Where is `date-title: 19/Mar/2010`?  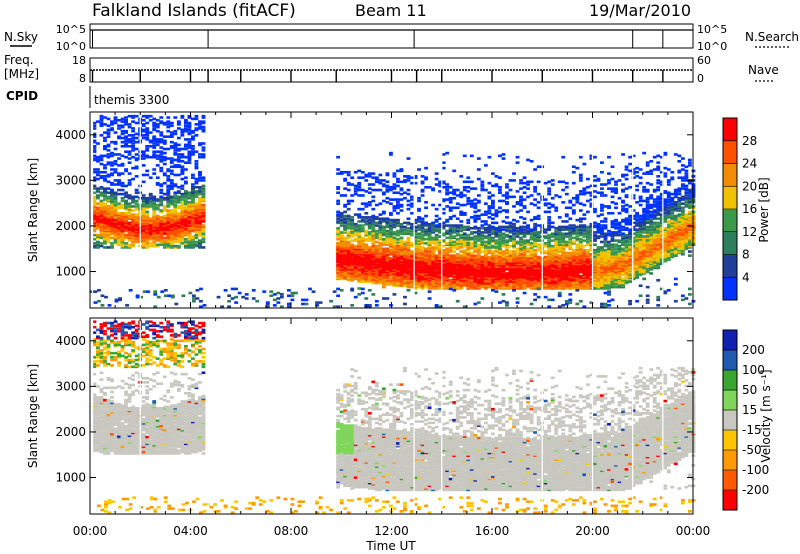
date-title: 19/Mar/2010 is located at coordinates (640, 10).